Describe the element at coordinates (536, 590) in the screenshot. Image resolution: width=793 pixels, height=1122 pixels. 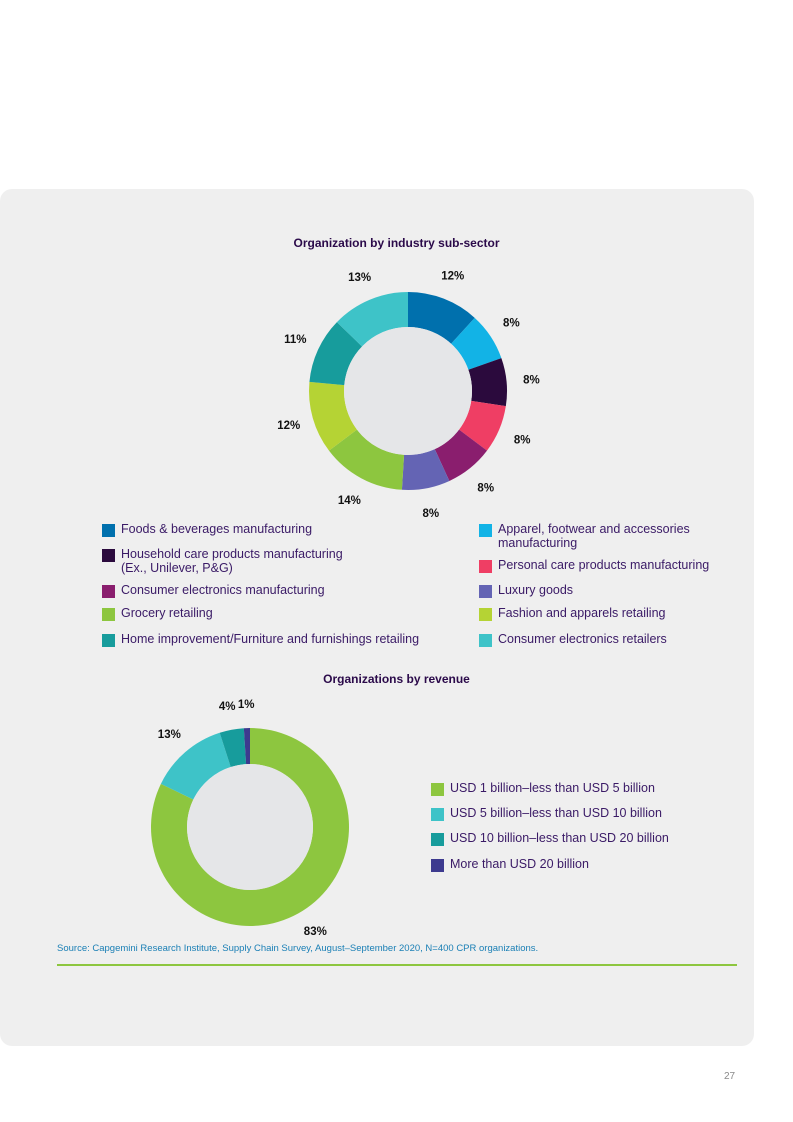
I see `legend-label: Luxury goods` at that location.